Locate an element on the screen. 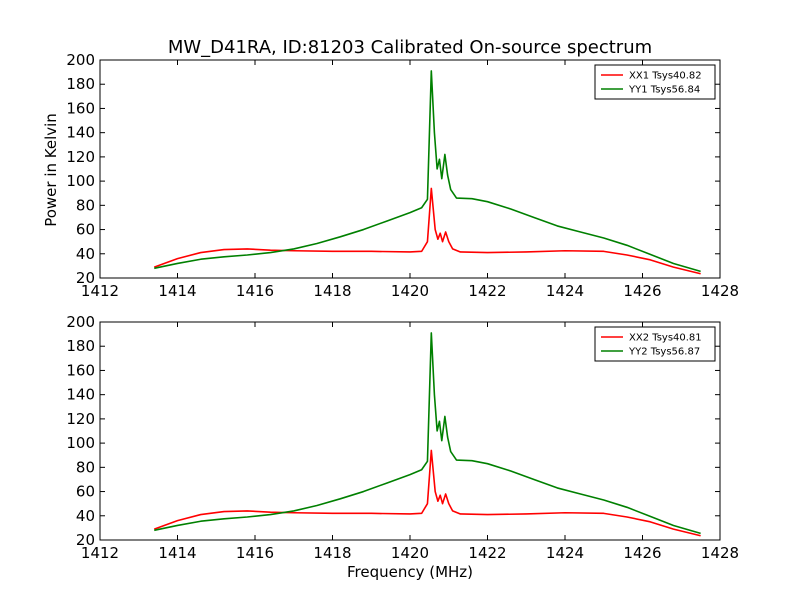 Image resolution: width=800 pixels, height=600 pixels. legend-entry: YY1 Tsys56.84 is located at coordinates (664, 90).